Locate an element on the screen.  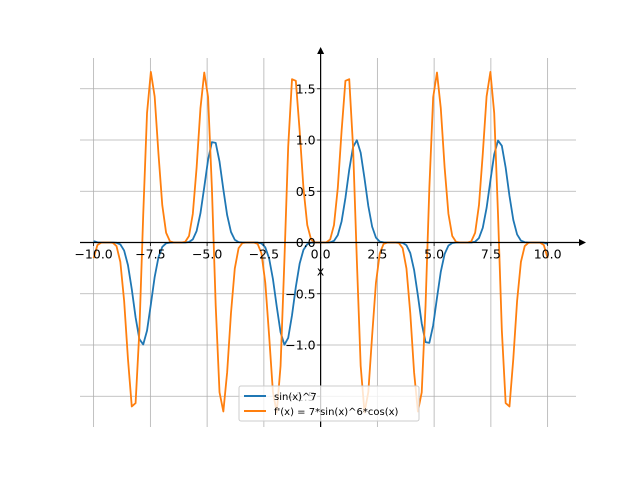
legend: sin(x)^7 f'(x) = 7*sin(x)^6*cos(x) is located at coordinates (329, 403).